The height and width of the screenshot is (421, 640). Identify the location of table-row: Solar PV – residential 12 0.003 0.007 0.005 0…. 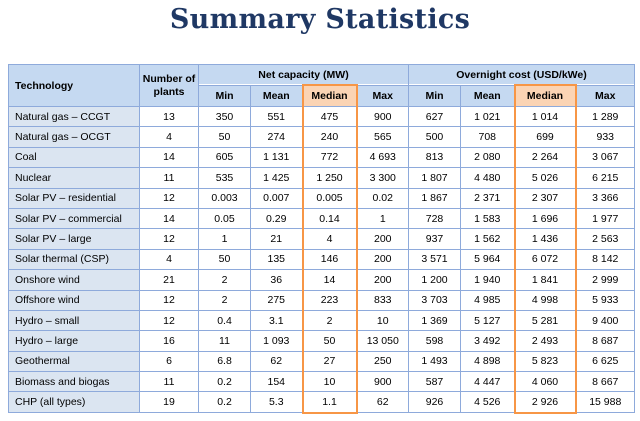
(321, 198).